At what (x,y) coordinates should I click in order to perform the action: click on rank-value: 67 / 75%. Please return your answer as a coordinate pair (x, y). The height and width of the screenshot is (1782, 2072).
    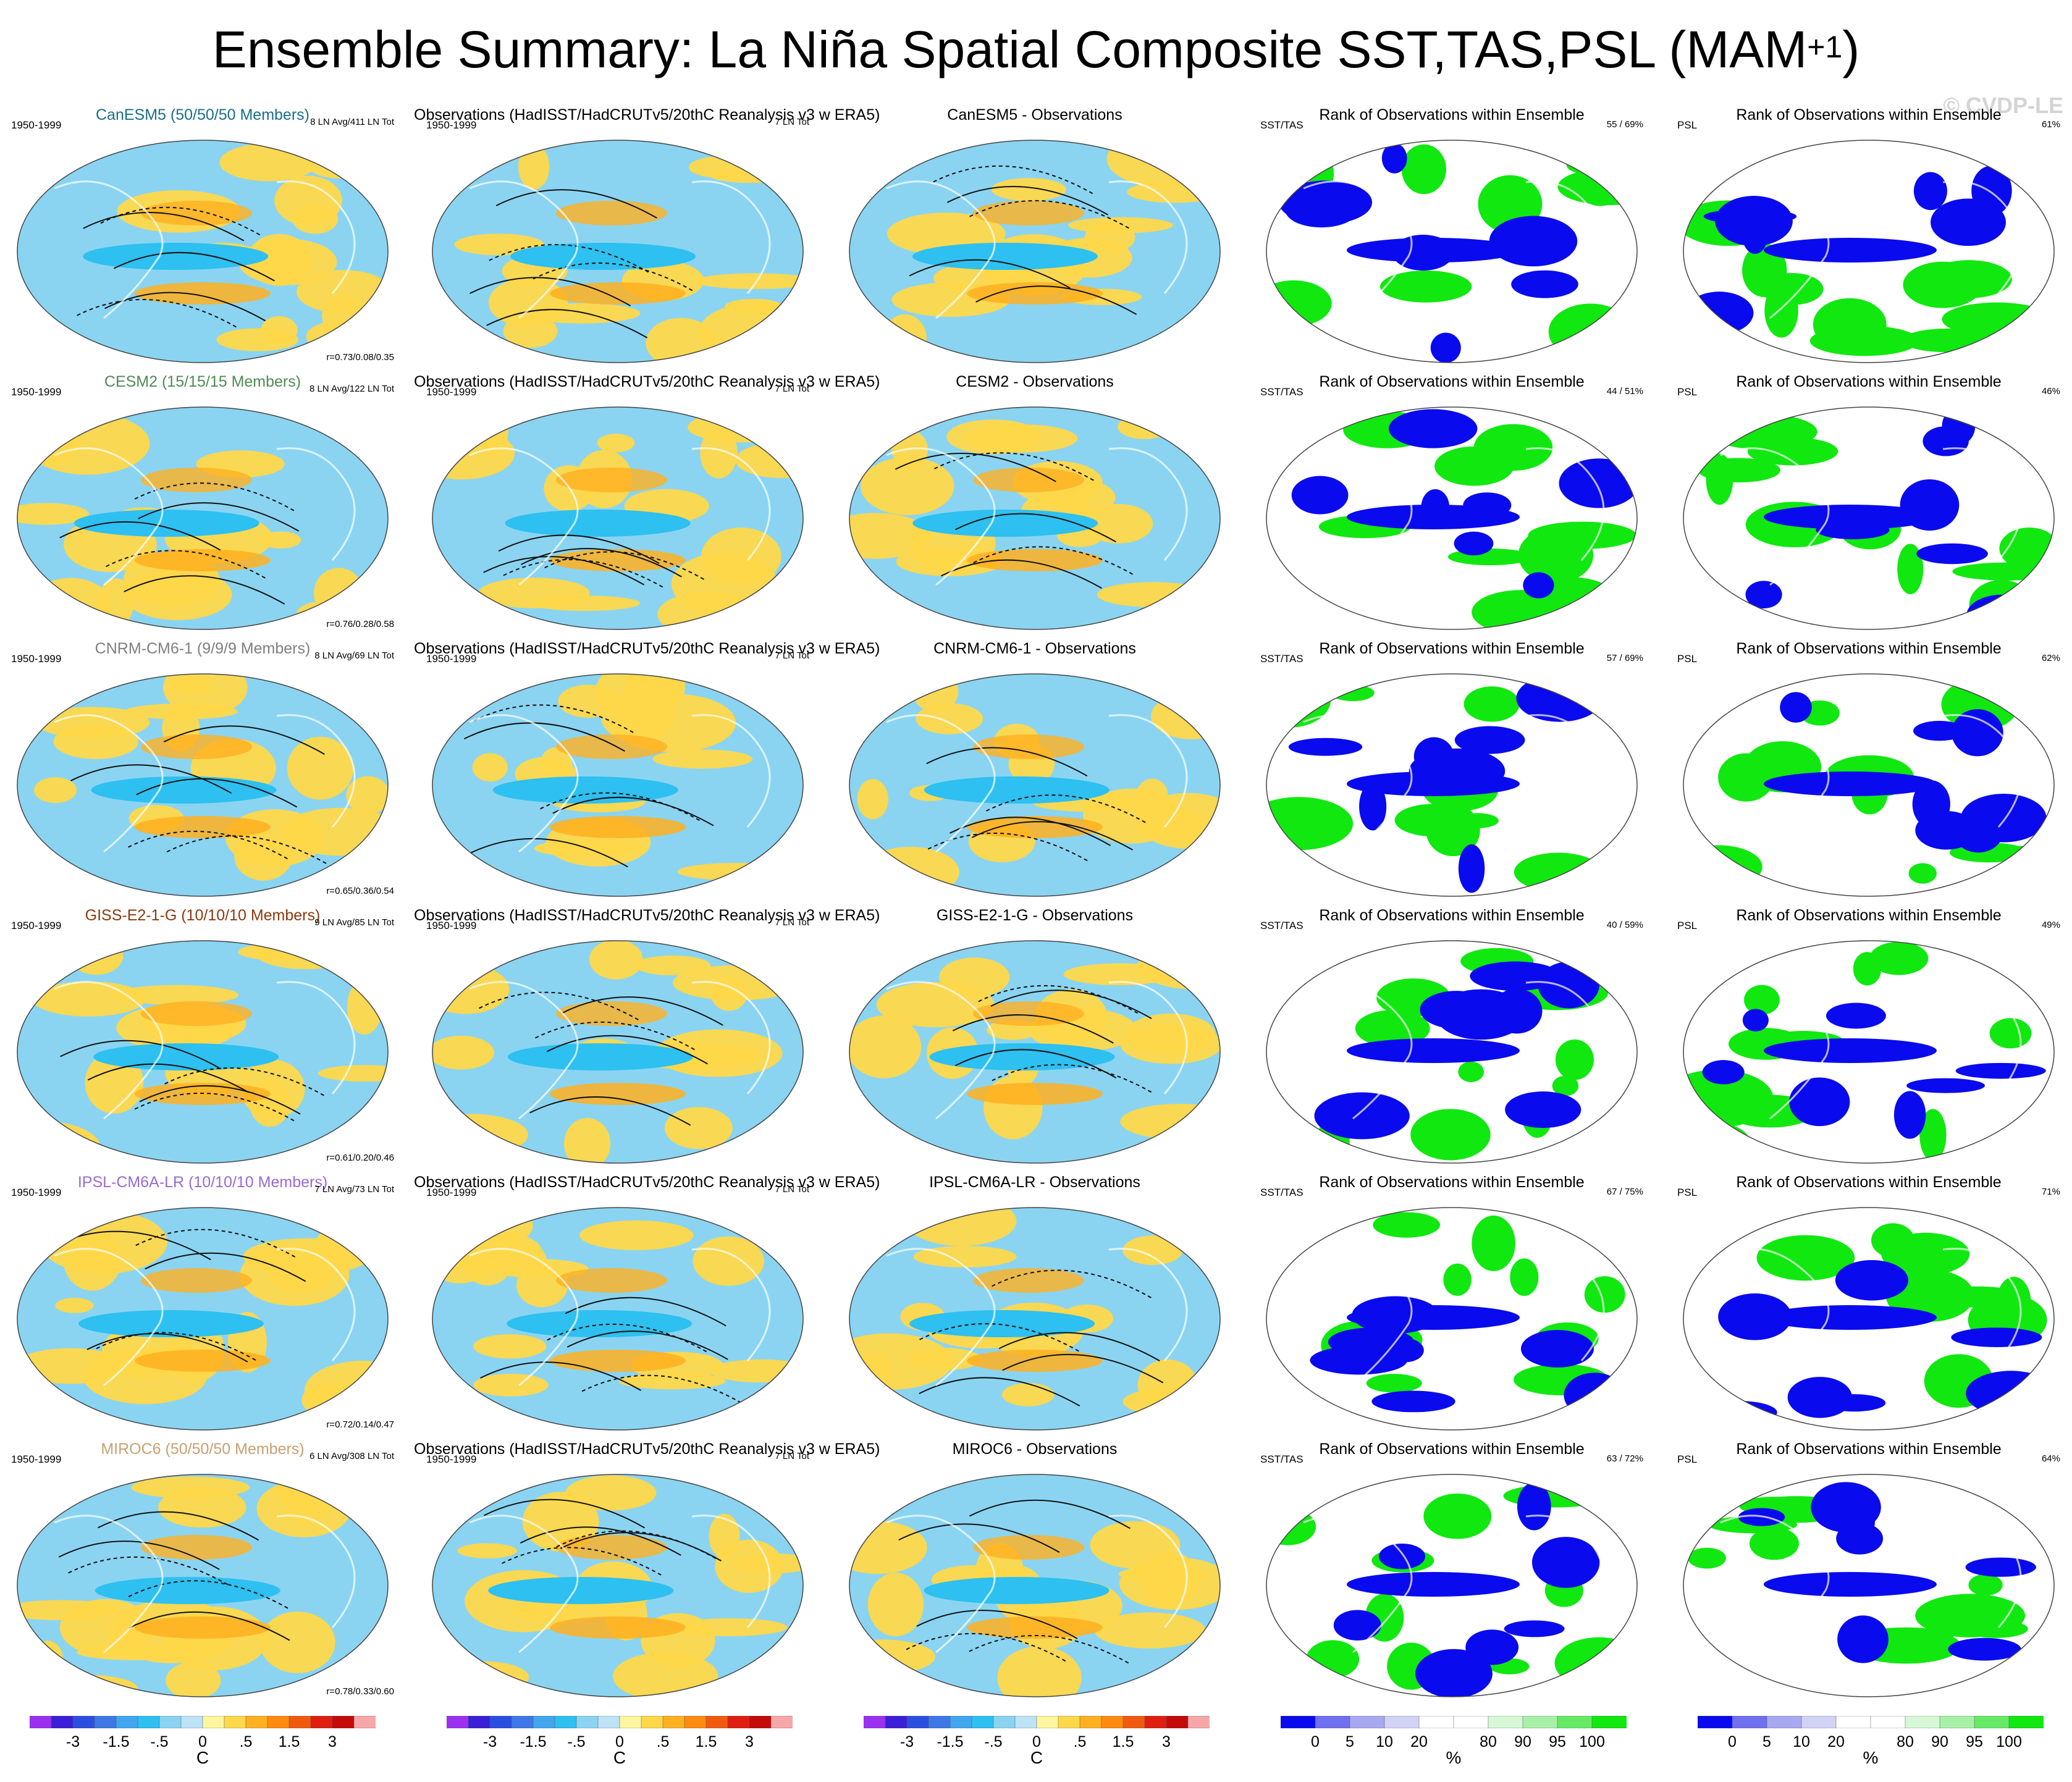
    Looking at the image, I should click on (1624, 1192).